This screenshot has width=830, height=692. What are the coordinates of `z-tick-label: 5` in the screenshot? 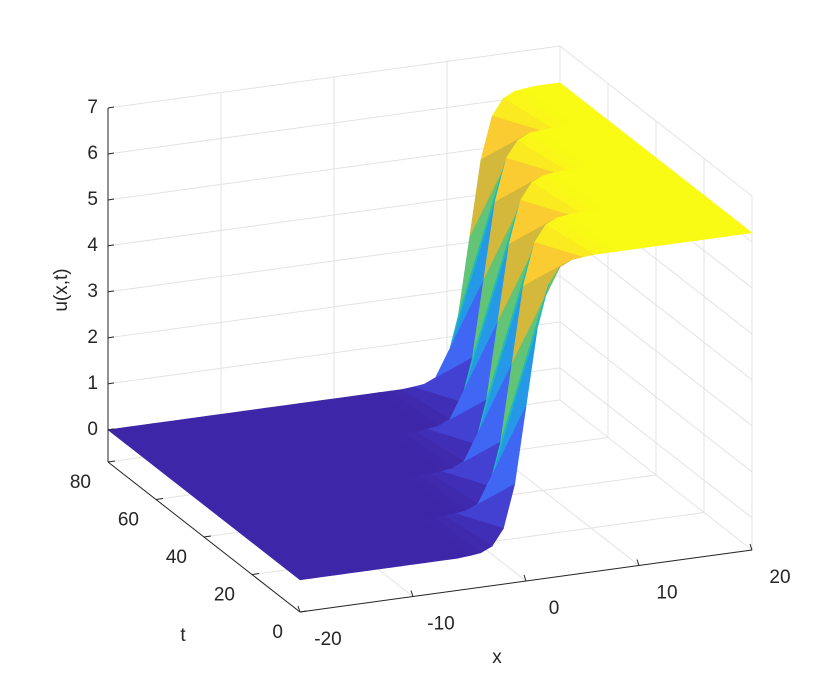 It's located at (92, 199).